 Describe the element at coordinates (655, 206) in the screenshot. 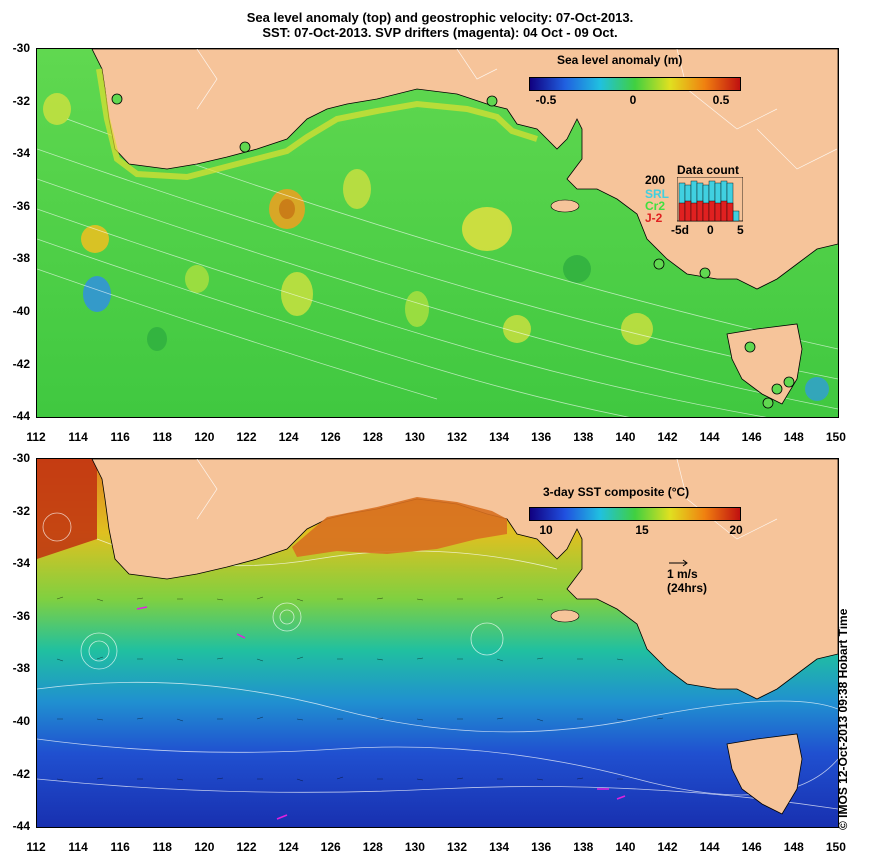

I see `data-count-series-cr2: Cr2` at that location.